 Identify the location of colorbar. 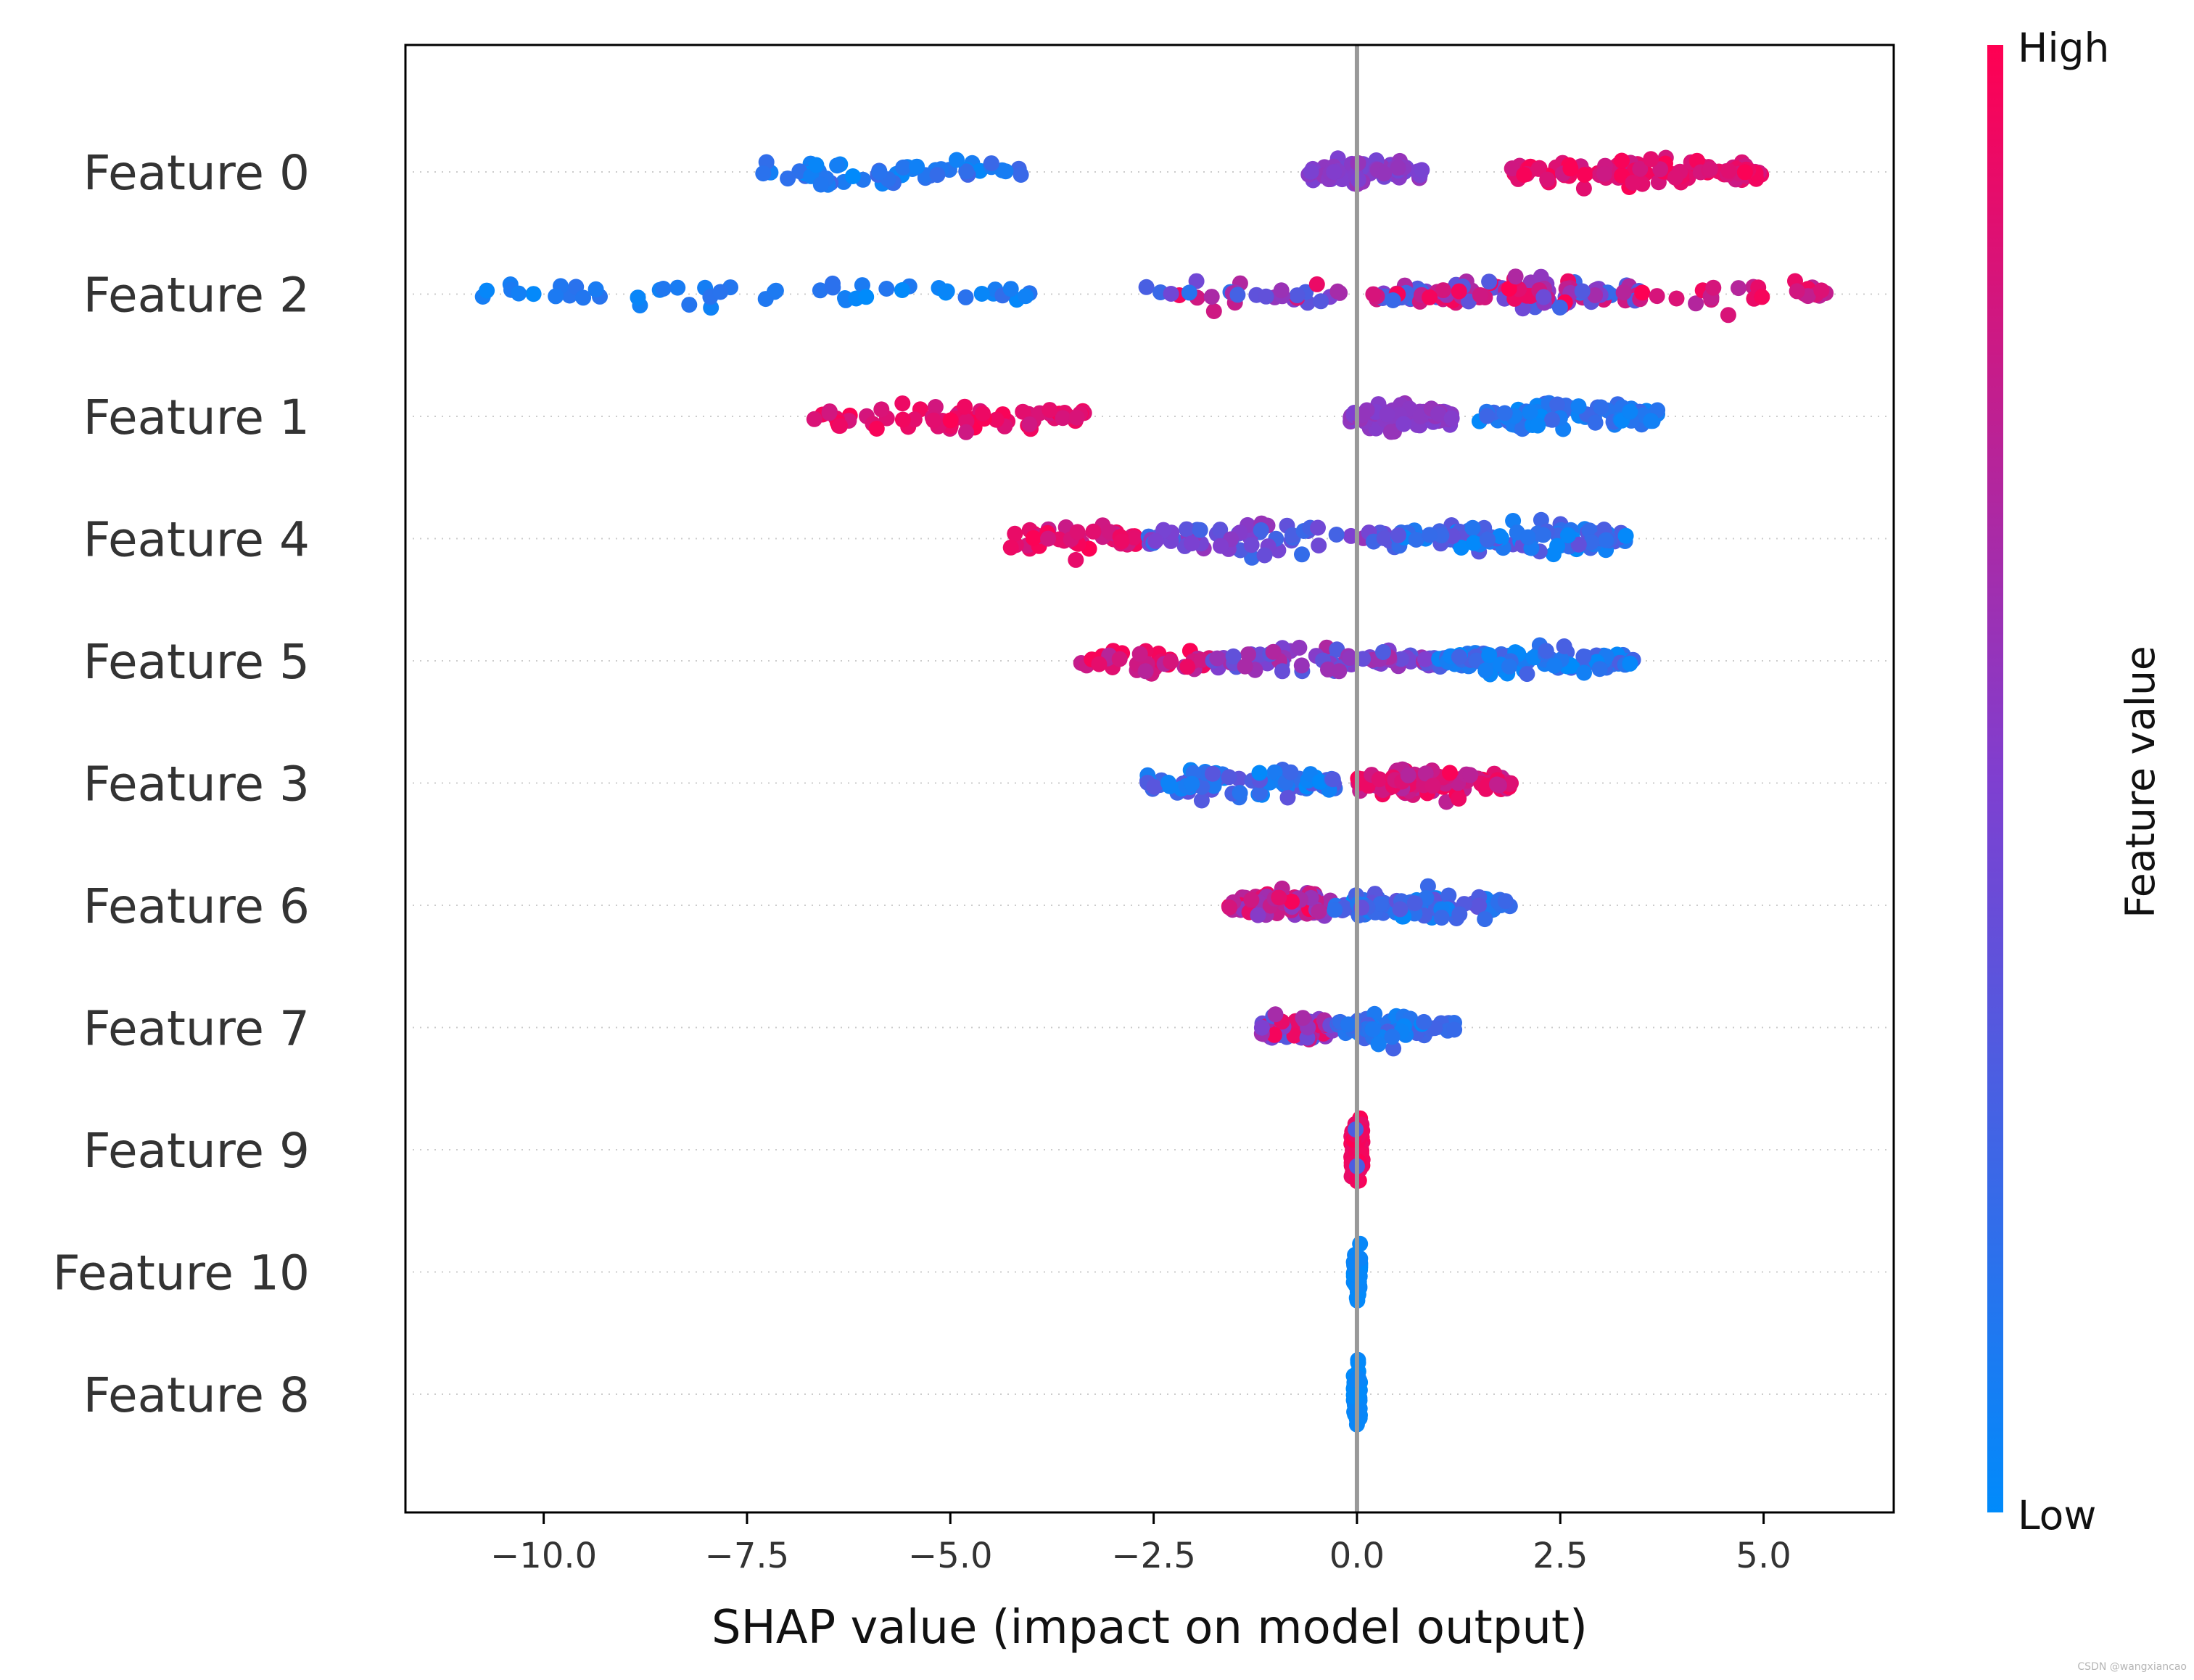
(1995, 778).